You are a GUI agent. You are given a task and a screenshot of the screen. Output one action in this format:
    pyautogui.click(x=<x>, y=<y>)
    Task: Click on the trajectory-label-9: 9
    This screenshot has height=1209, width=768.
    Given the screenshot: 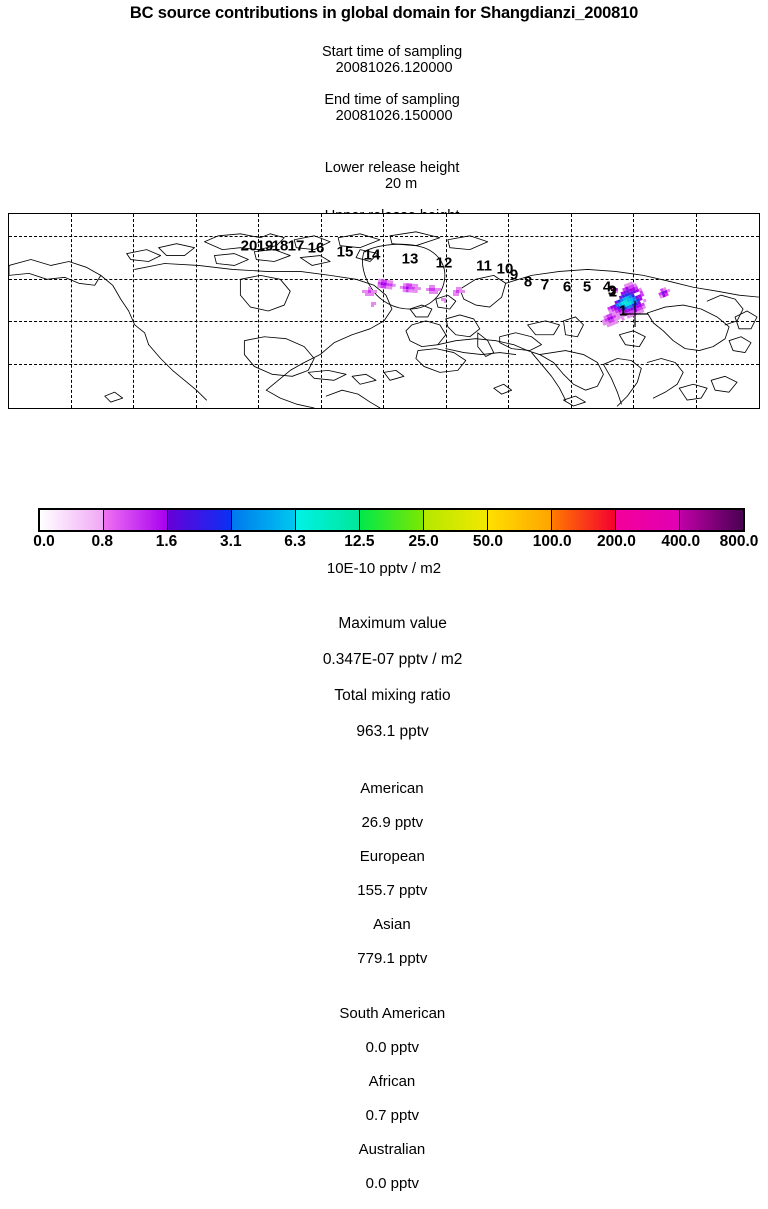 What is the action you would take?
    pyautogui.click(x=514, y=275)
    